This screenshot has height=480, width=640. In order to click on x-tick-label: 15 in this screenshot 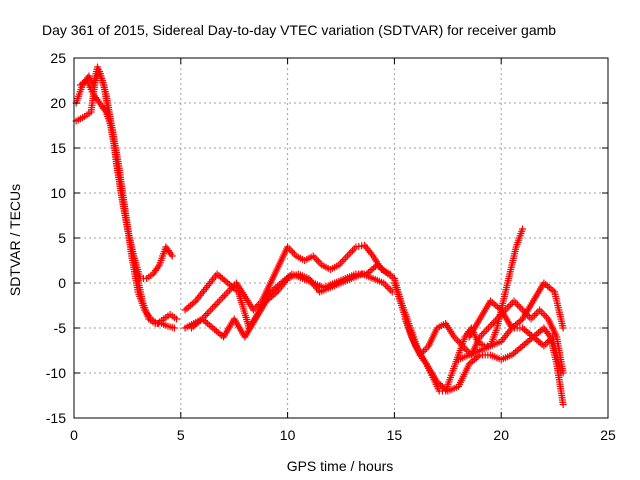, I will do `click(395, 435)`.